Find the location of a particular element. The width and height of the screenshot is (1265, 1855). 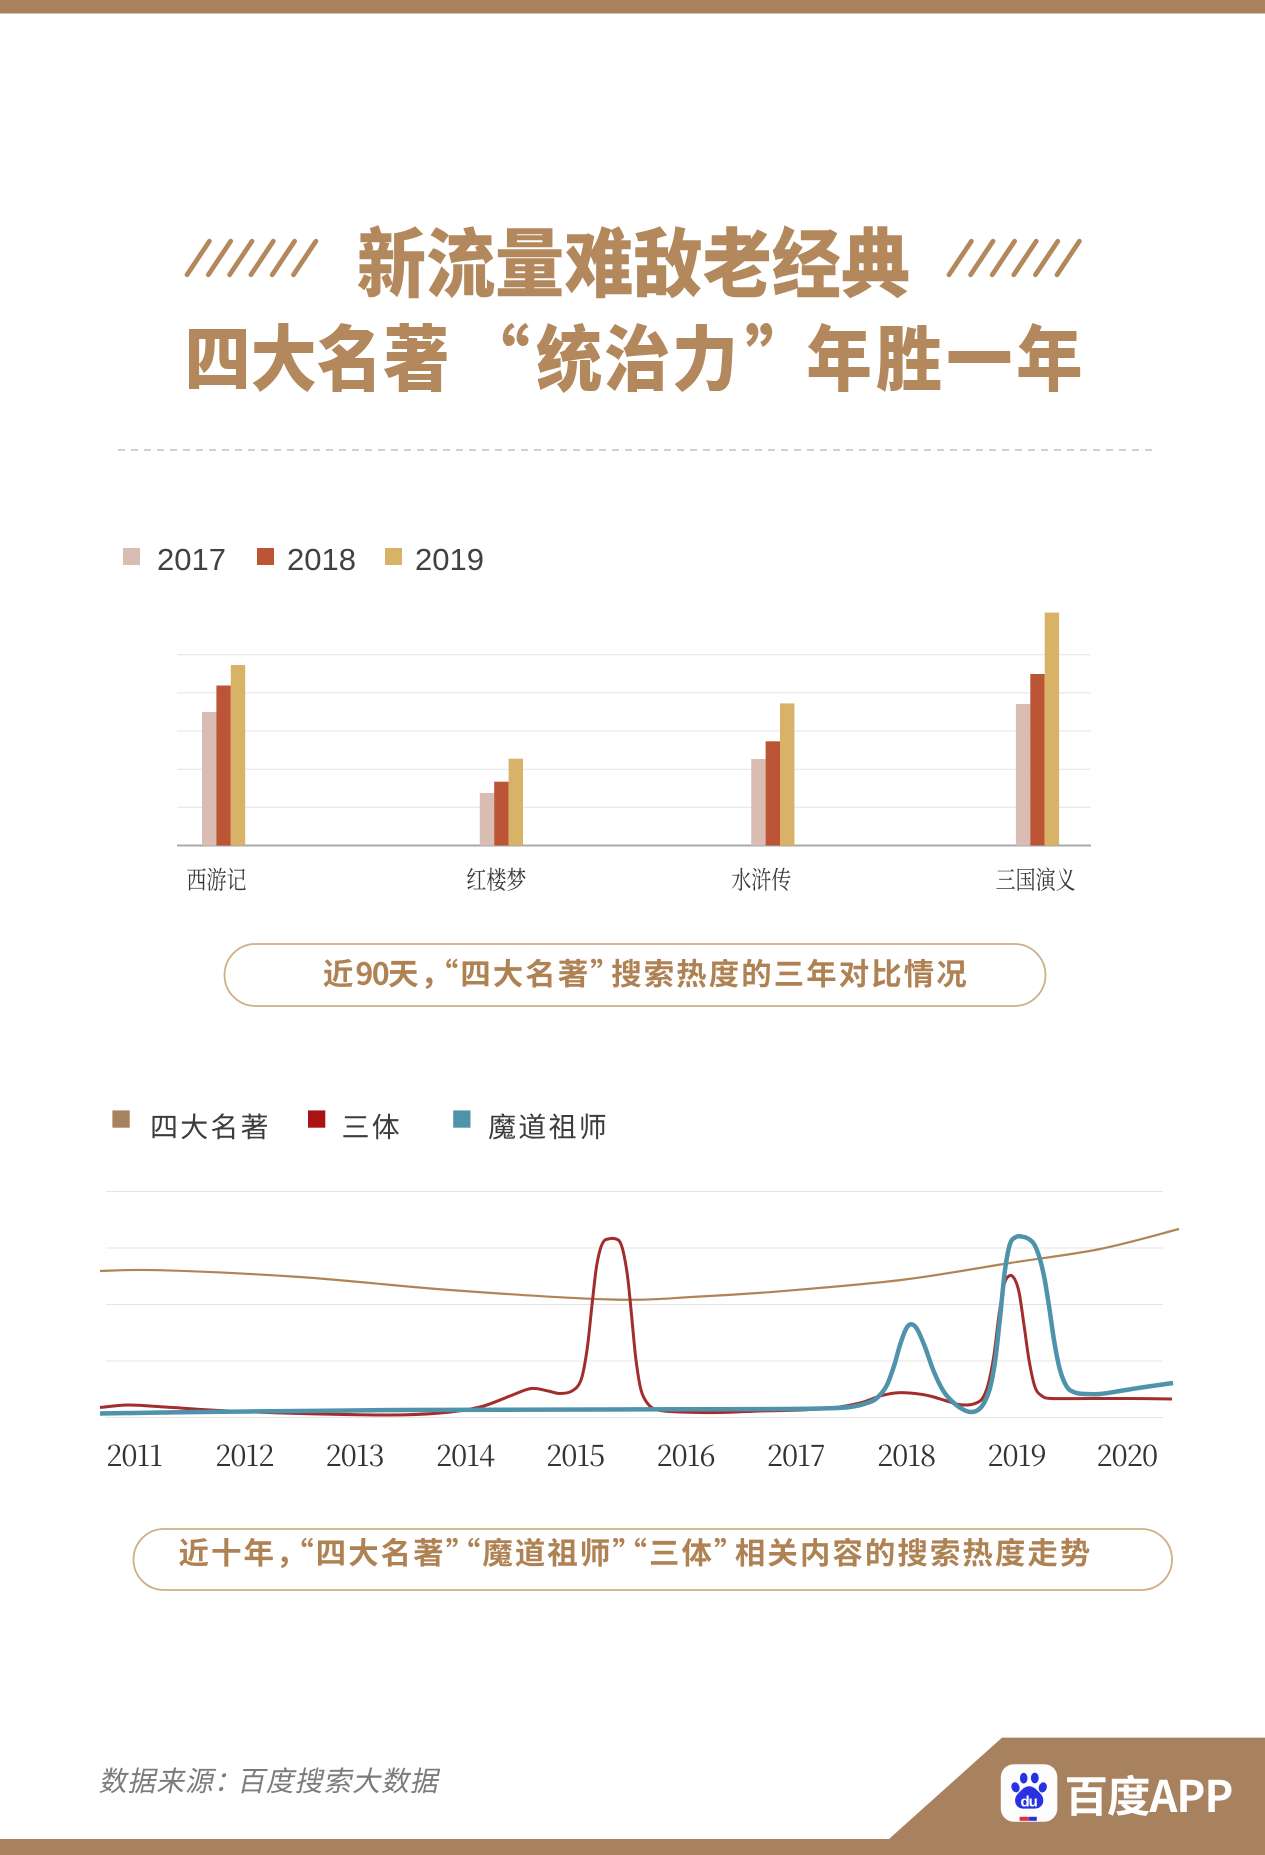

svg-text: 2017 is located at coordinates (191, 559).